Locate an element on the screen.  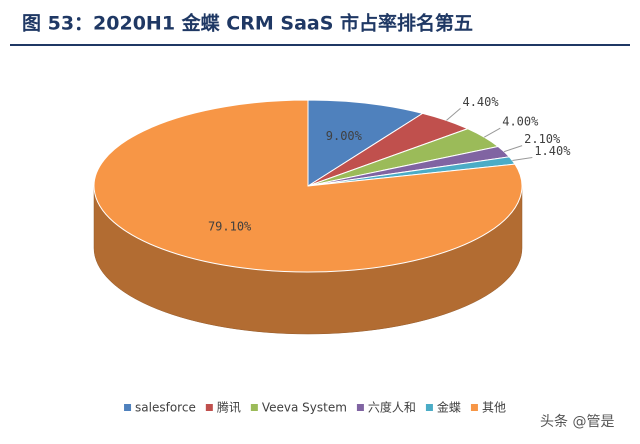
legend-label: 六度人和 is located at coordinates (392, 407).